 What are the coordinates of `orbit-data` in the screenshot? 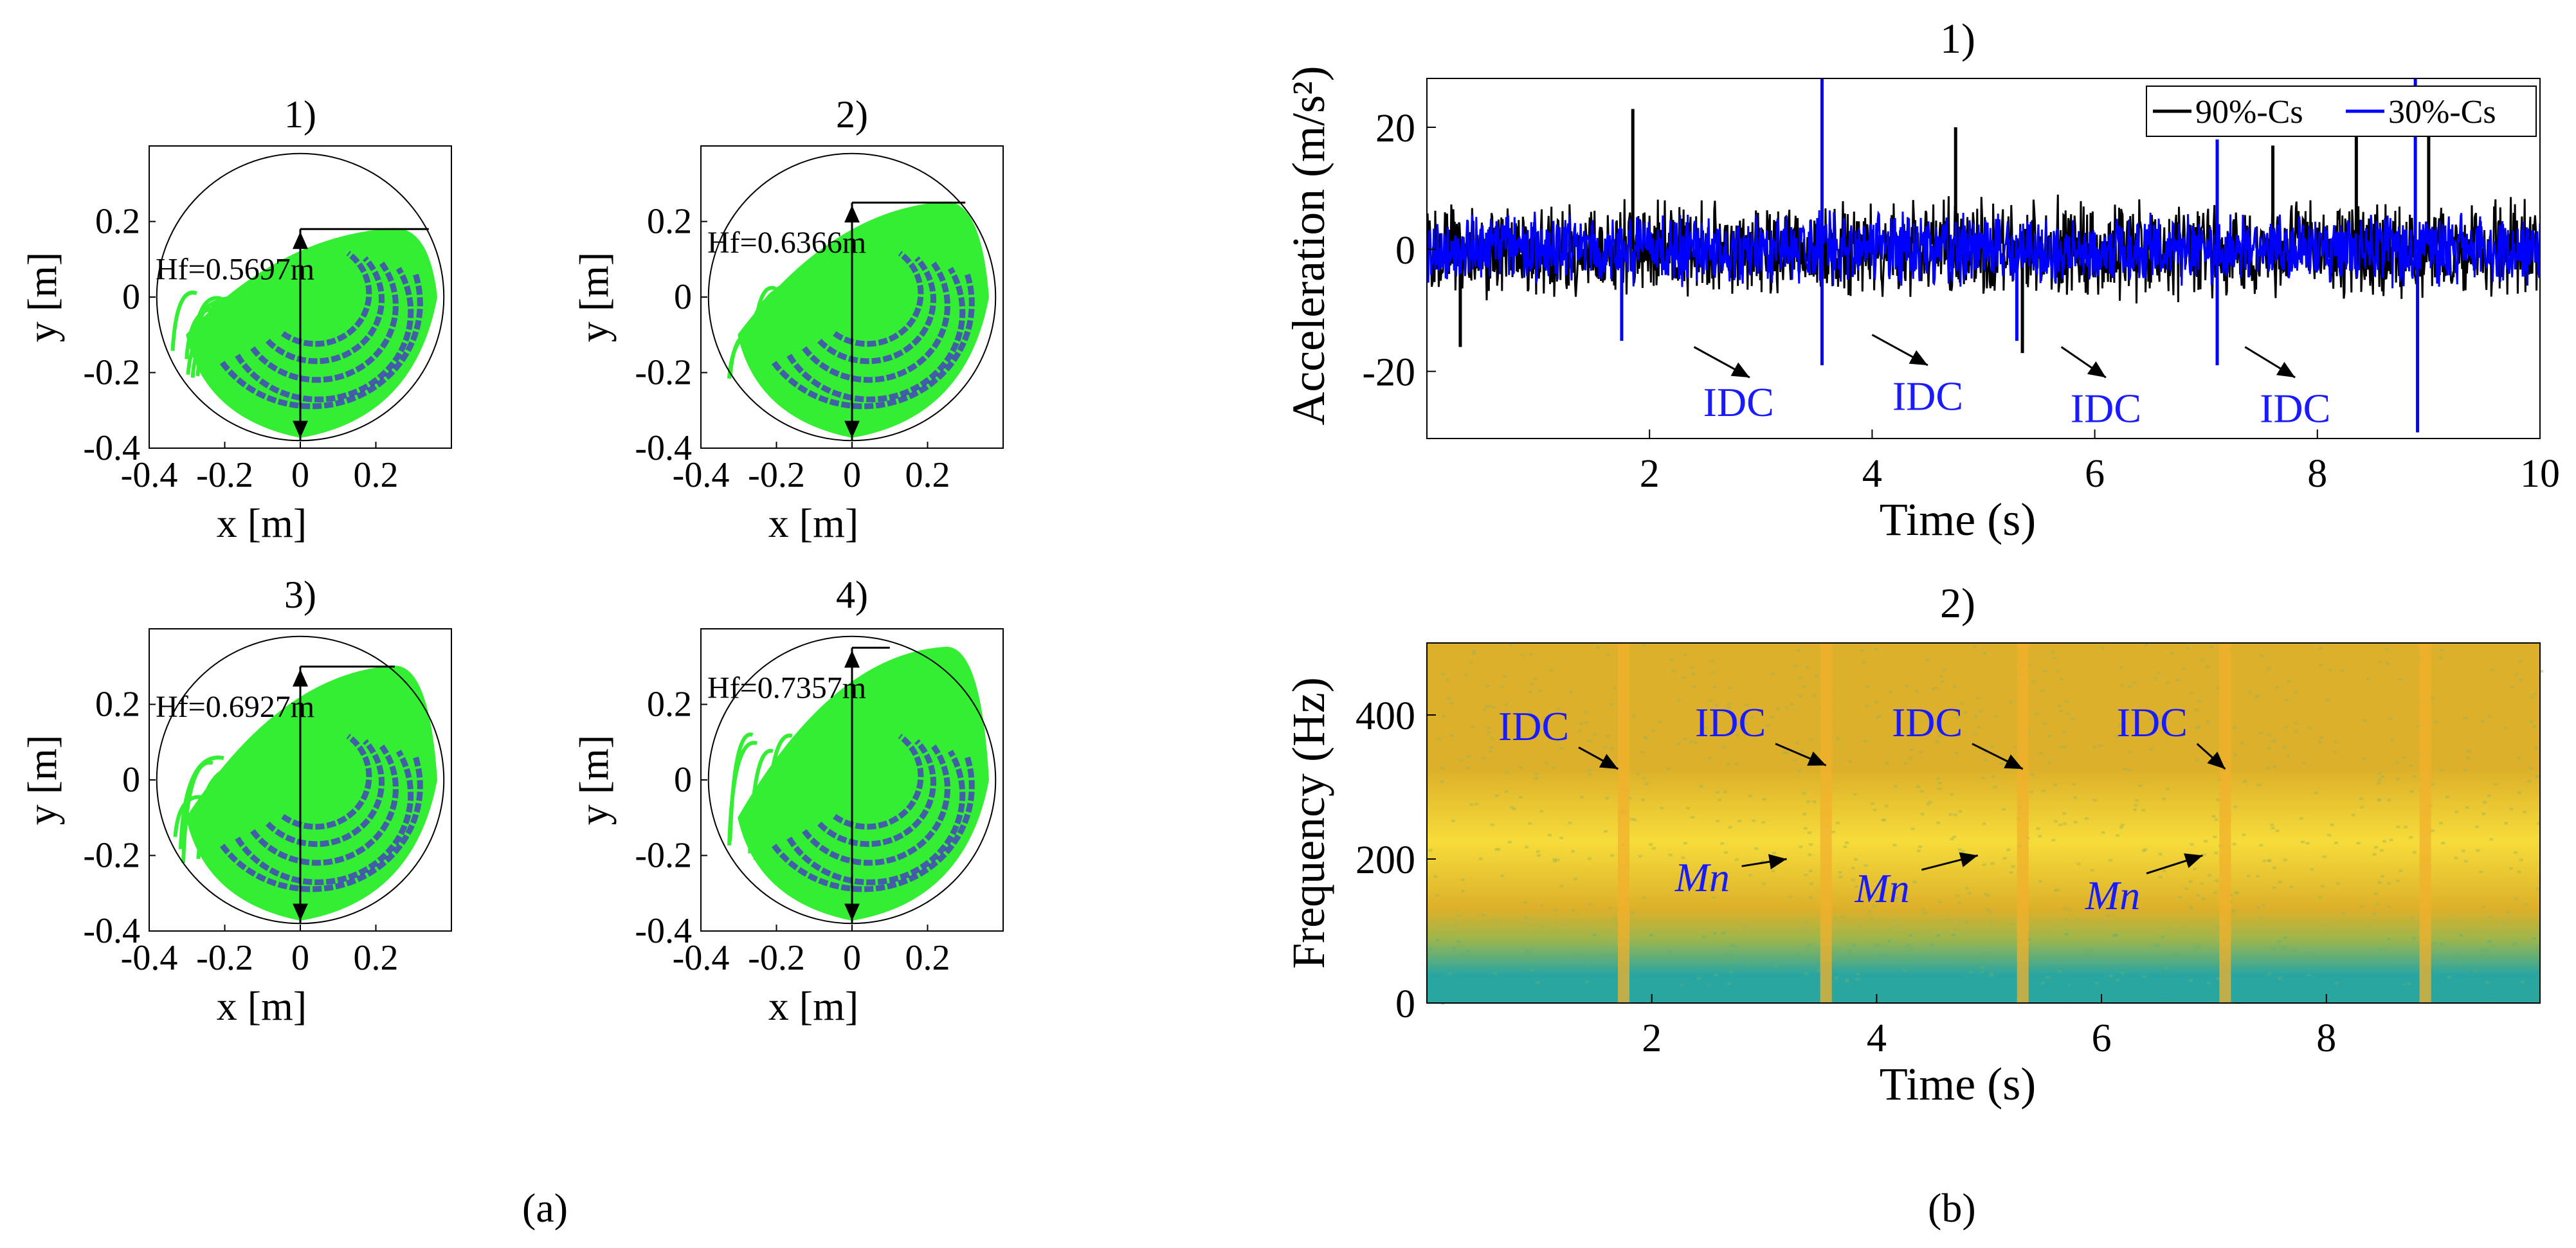 It's located at (858, 783).